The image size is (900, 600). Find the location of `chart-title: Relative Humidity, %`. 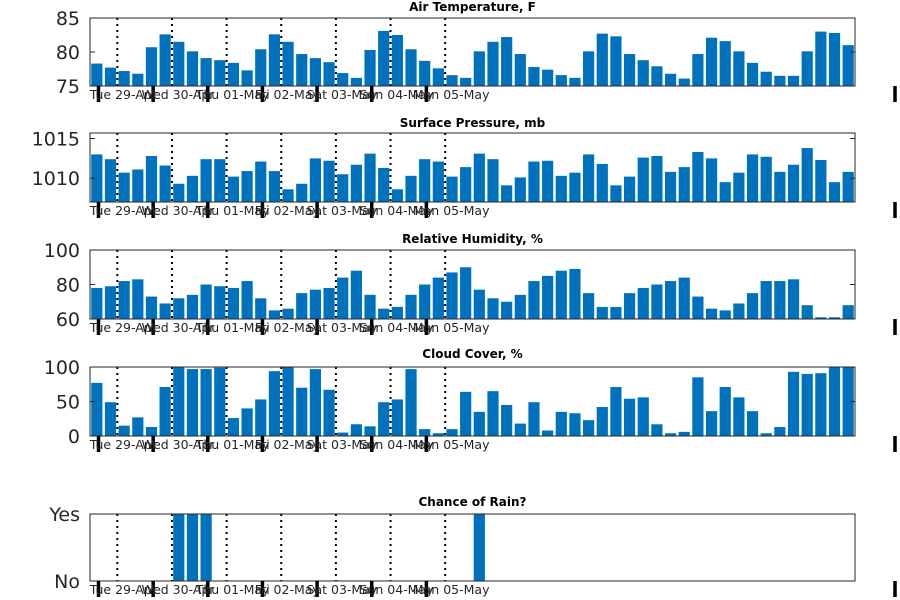

chart-title: Relative Humidity, % is located at coordinates (472, 239).